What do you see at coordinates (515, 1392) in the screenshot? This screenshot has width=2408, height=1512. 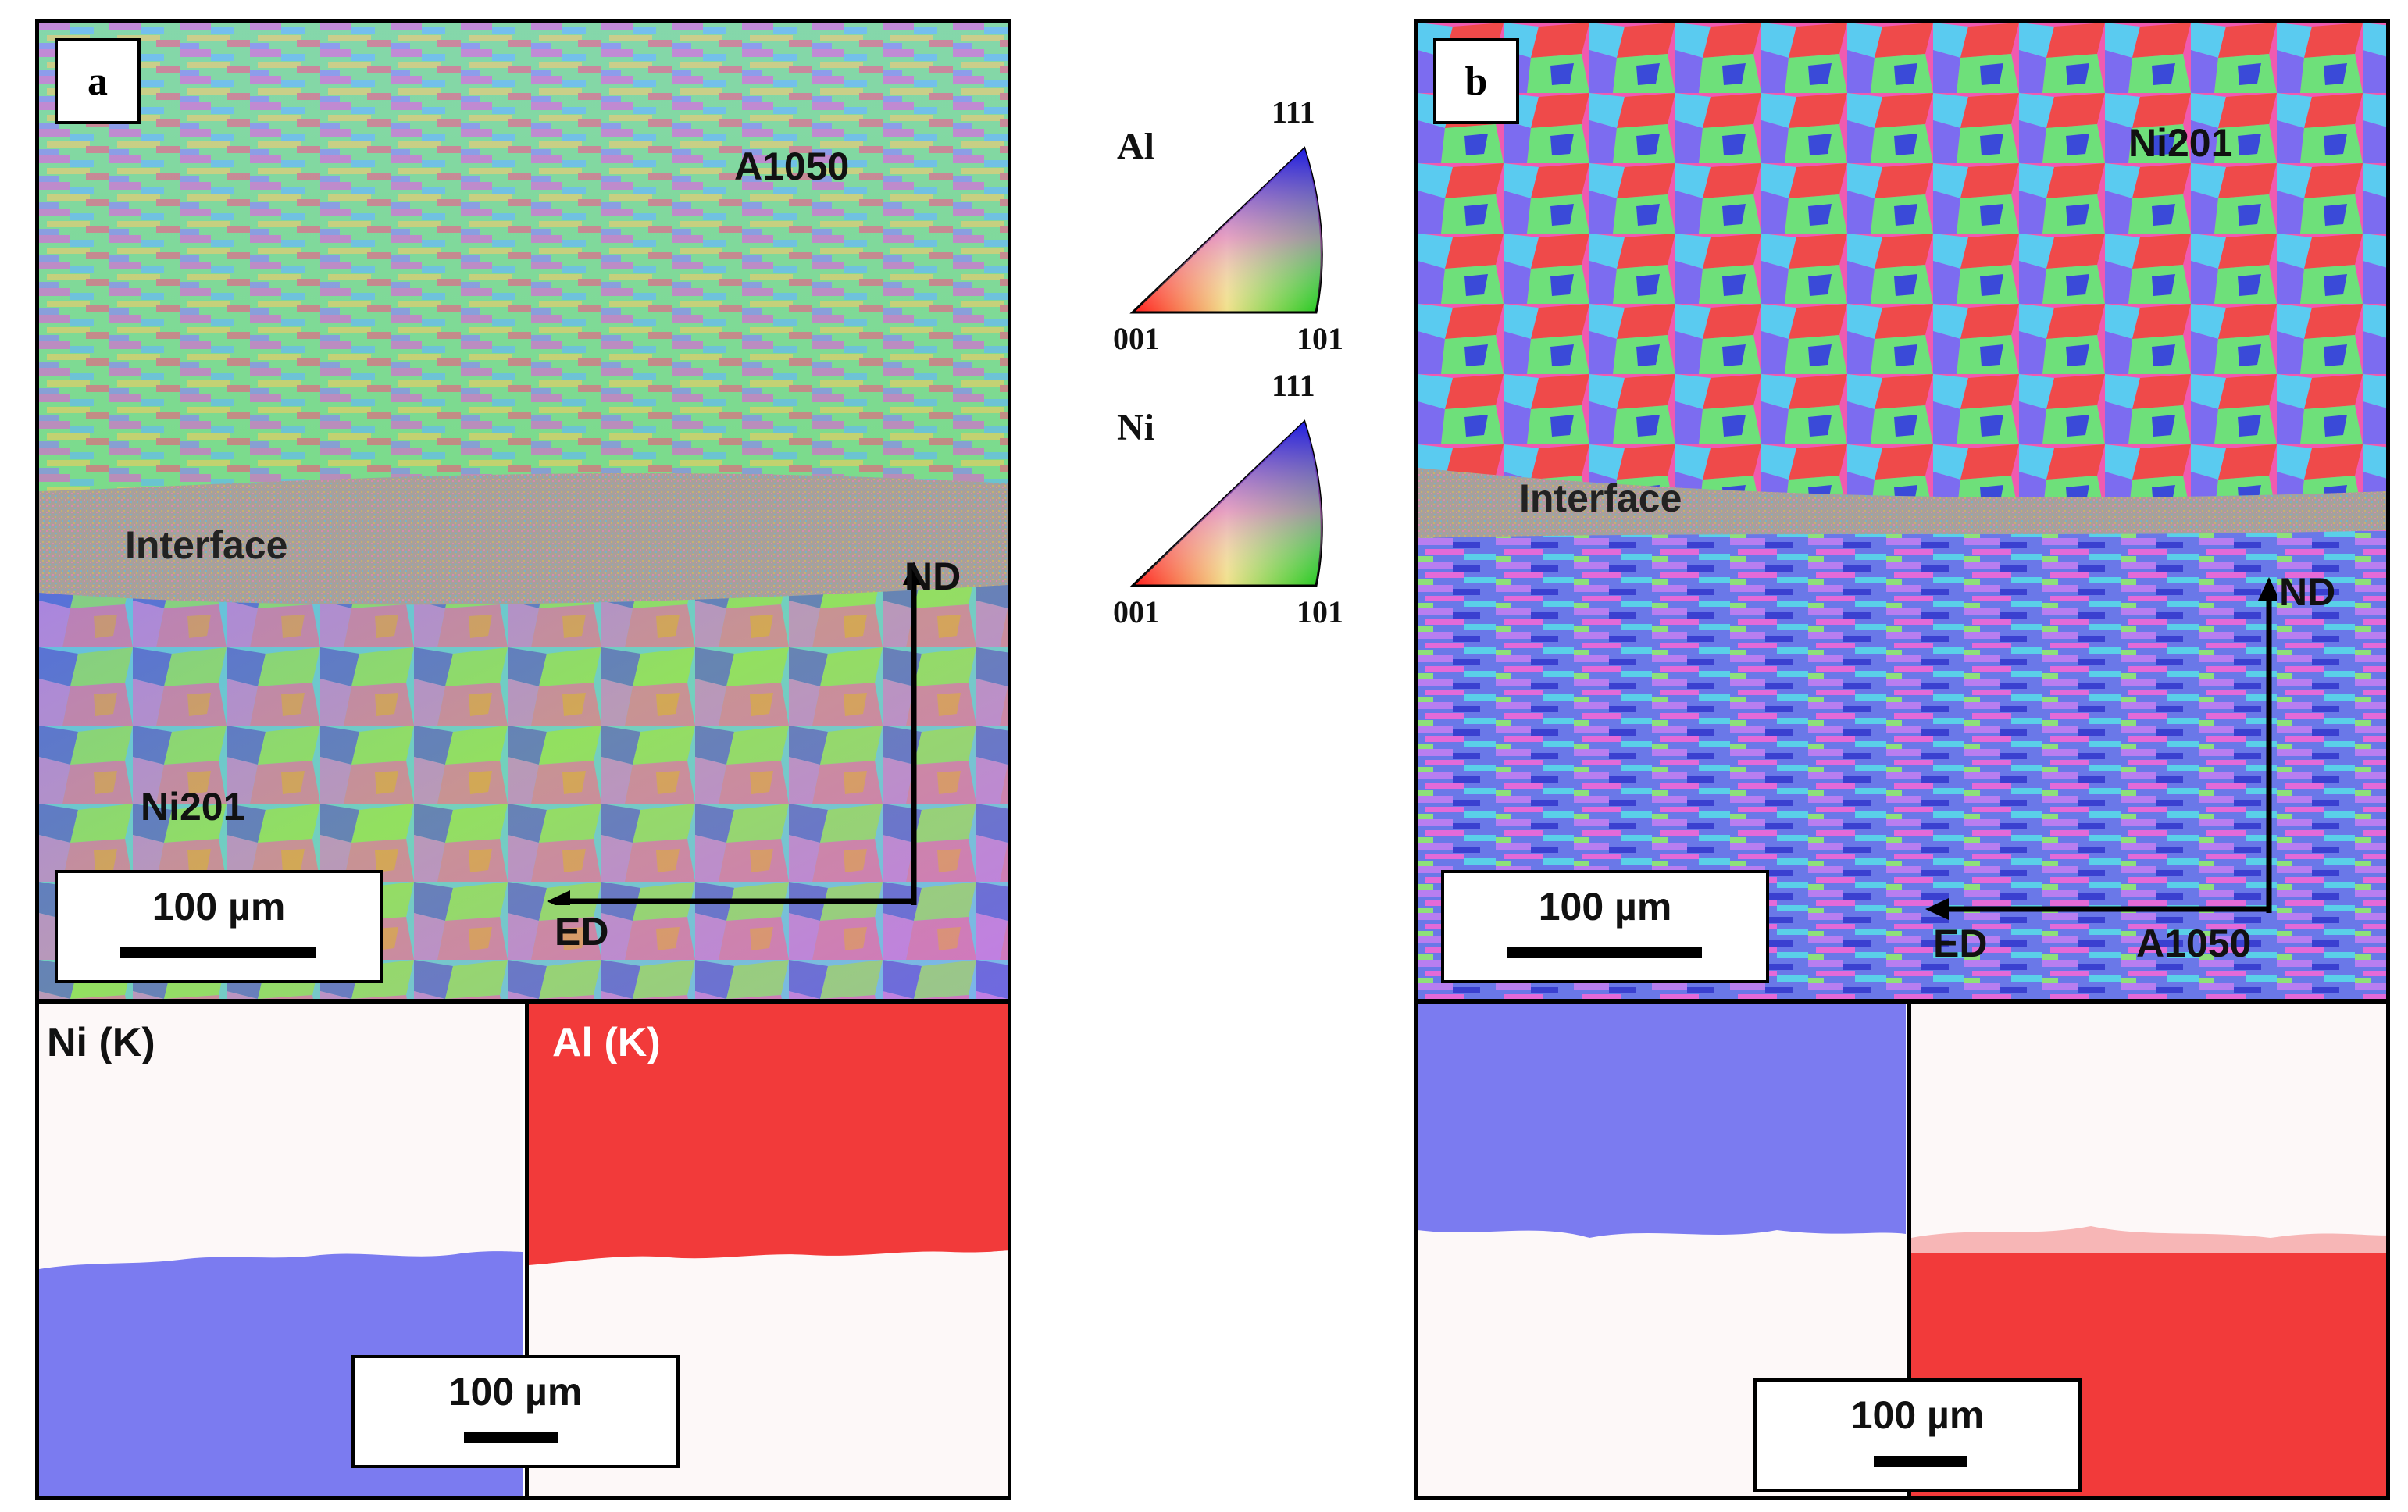 I see `panel-a-eds-scale-label: 100 µm` at bounding box center [515, 1392].